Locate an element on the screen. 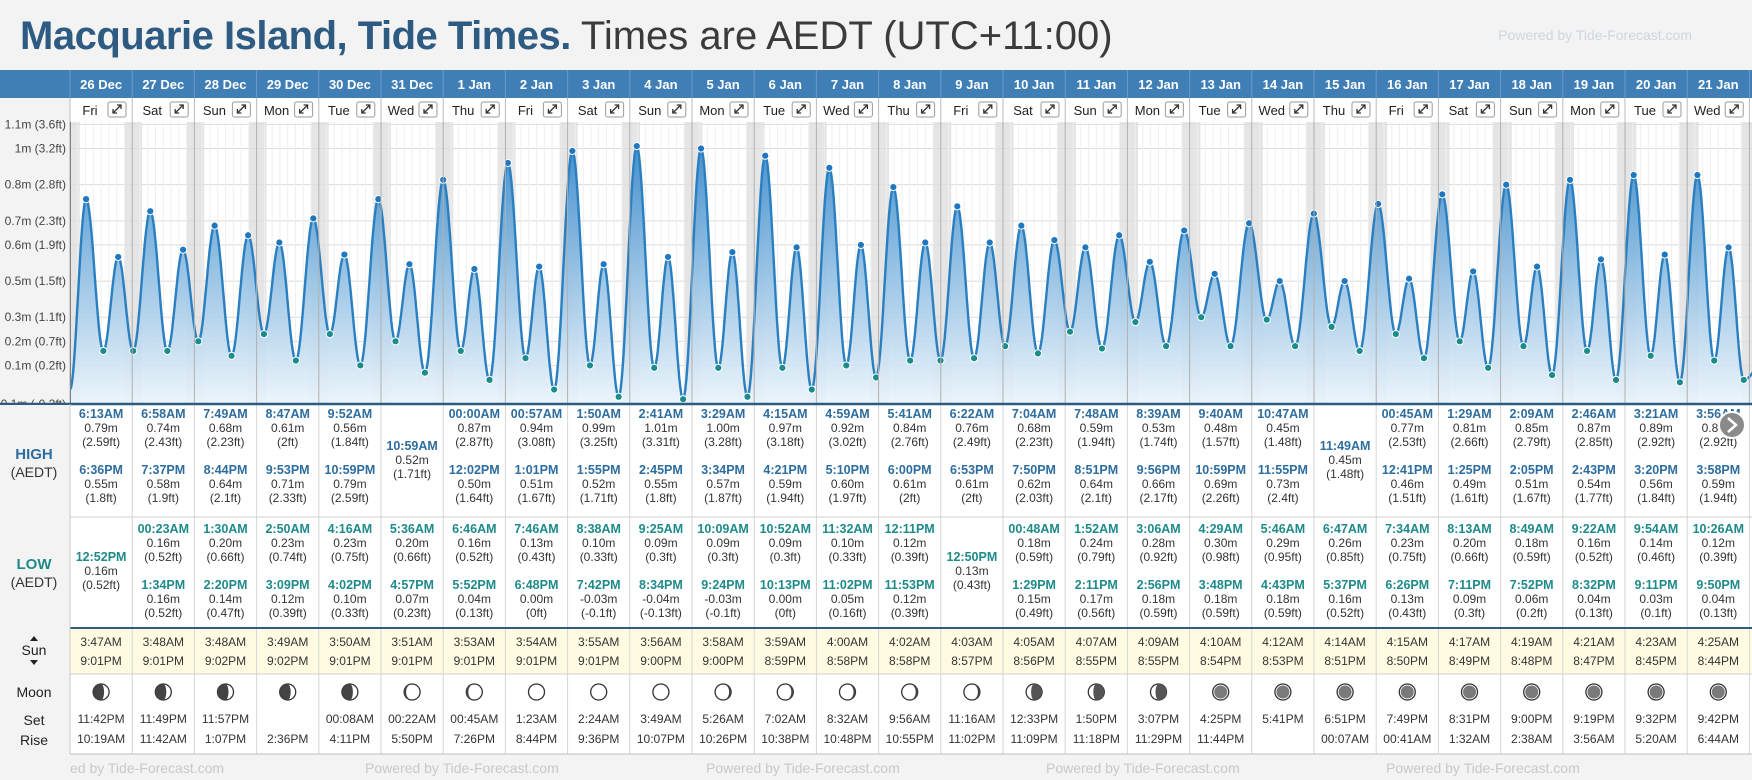  moonrise-time: 6:44AM is located at coordinates (1718, 739).